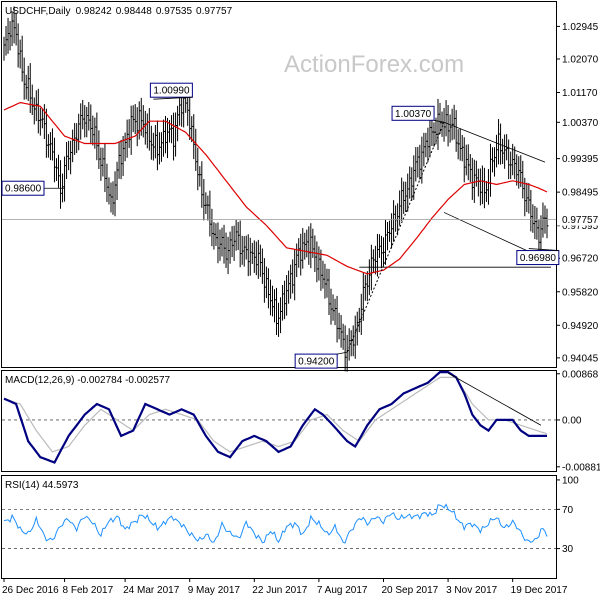  I want to click on x-tick-label: 26 Dec 2016, so click(30, 590).